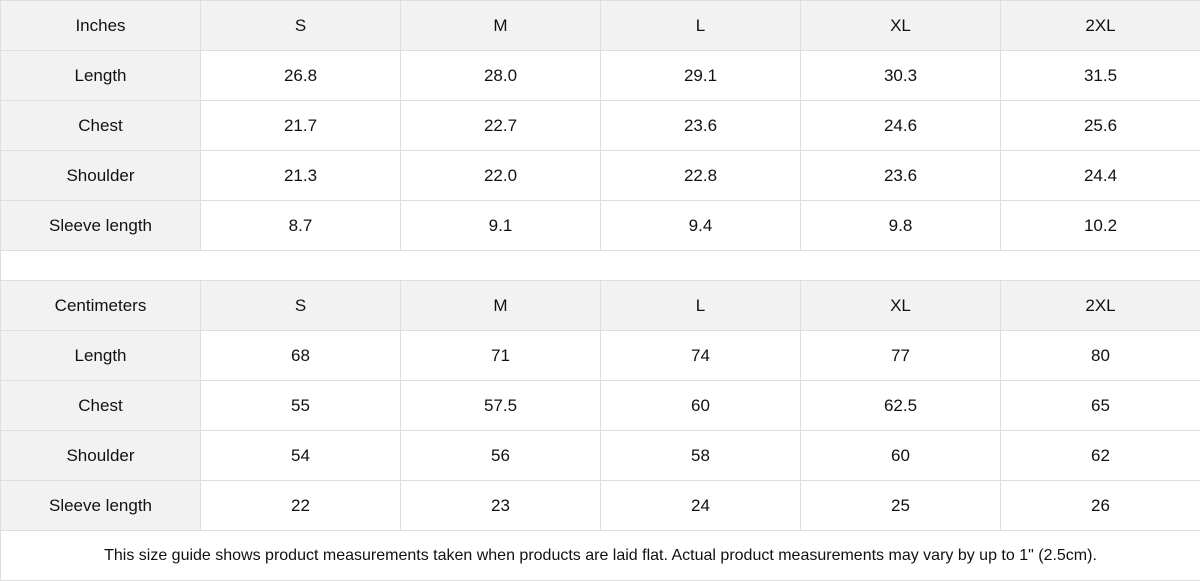 The width and height of the screenshot is (1200, 581). I want to click on spacer-row, so click(600, 266).